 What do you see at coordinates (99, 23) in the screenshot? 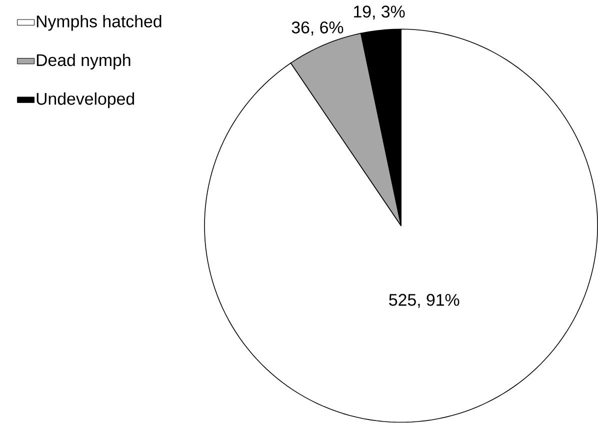
I see `slice-label: Nymphs hatched` at bounding box center [99, 23].